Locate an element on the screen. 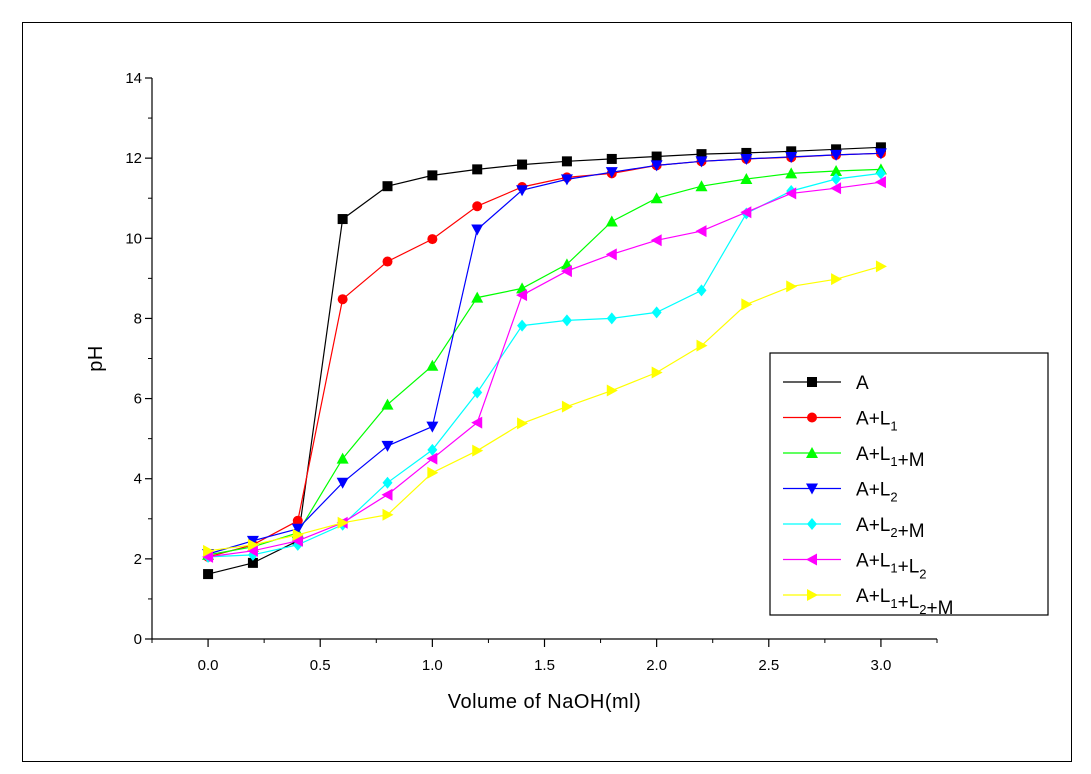 The image size is (1091, 774). x-tick-label: 0.5 is located at coordinates (320, 665).